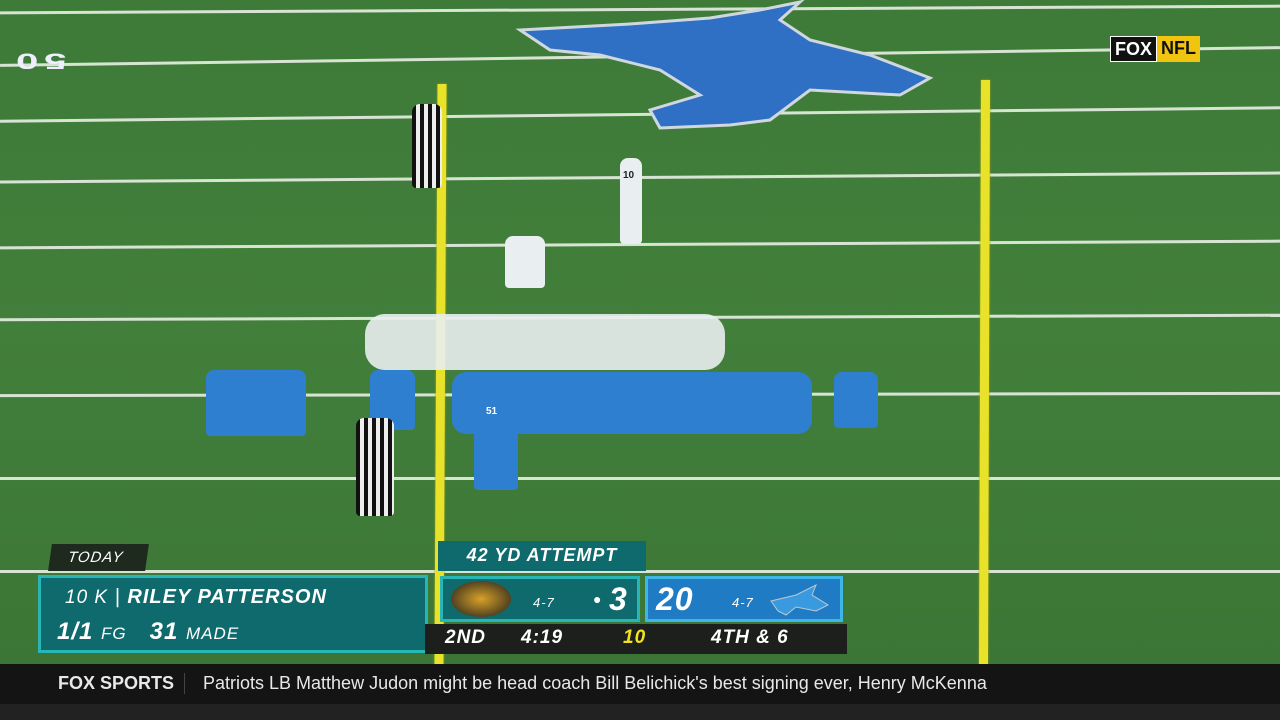 The image size is (1280, 720). What do you see at coordinates (213, 633) in the screenshot?
I see `long-label: MADE` at bounding box center [213, 633].